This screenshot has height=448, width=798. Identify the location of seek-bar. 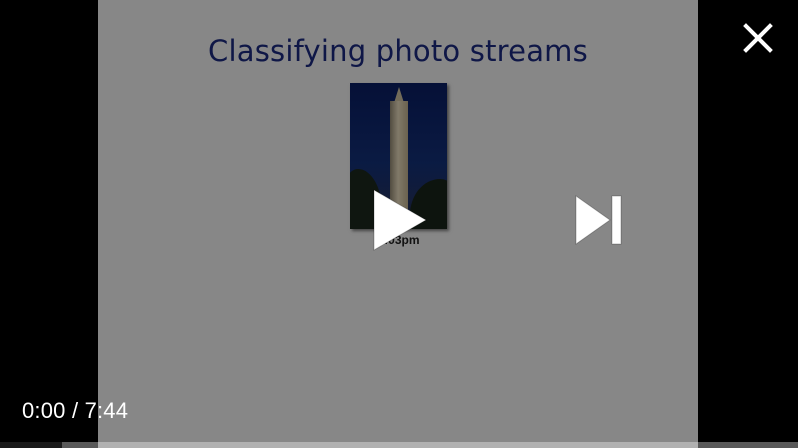
(399, 445).